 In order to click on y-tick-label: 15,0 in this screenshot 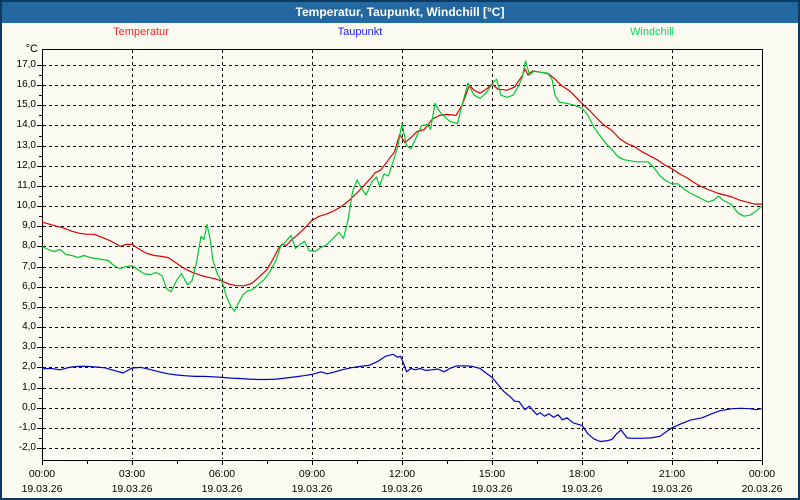, I will do `click(26, 105)`.